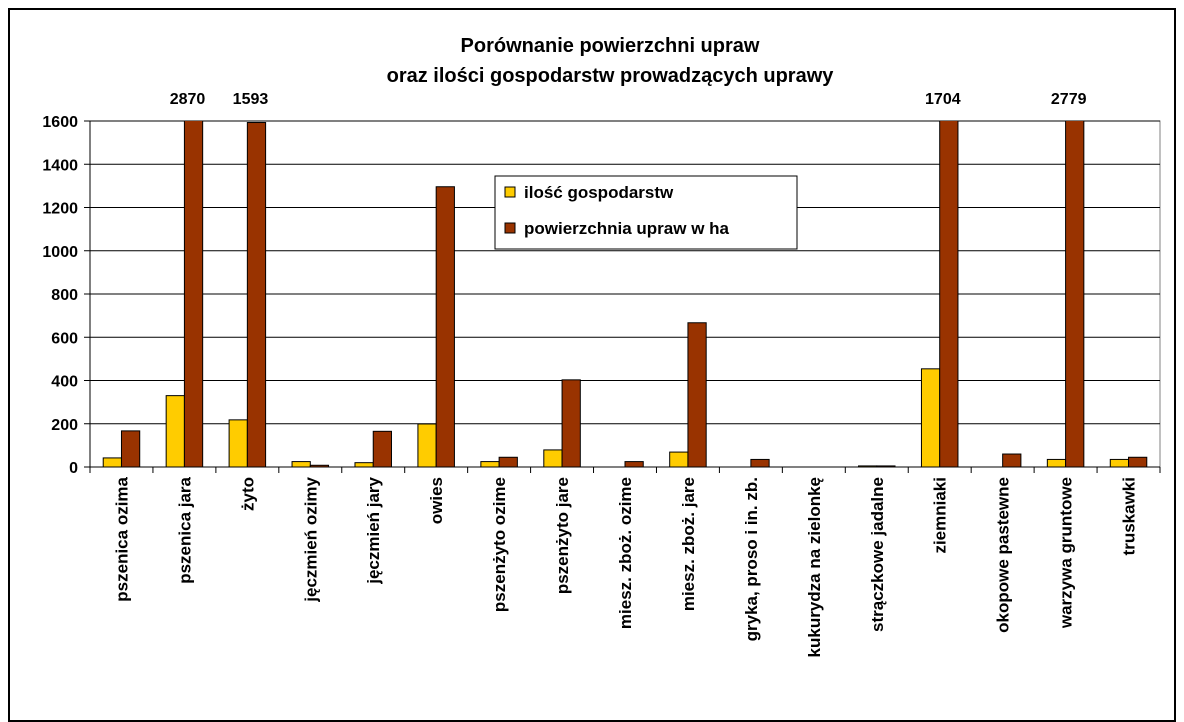  I want to click on chart-title: Porównanie powierzchni upraw, so click(610, 46).